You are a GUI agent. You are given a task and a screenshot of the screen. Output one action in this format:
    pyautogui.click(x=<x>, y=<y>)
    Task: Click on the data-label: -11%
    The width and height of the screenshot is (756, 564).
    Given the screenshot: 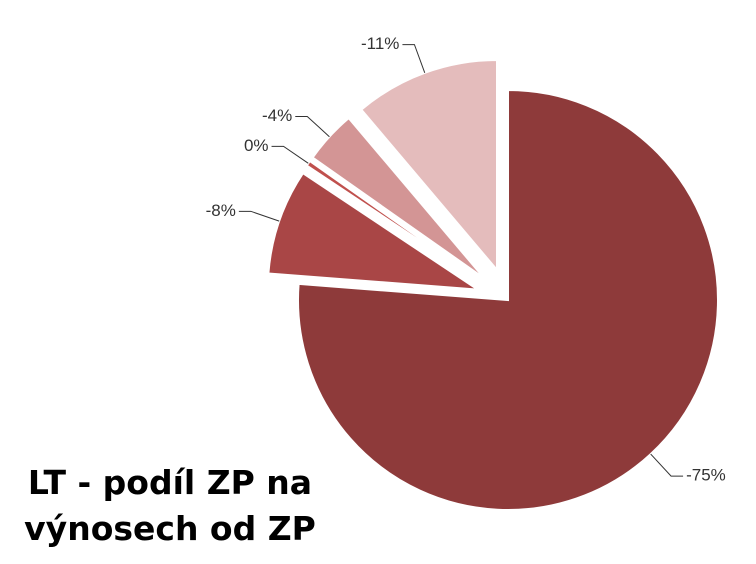 What is the action you would take?
    pyautogui.click(x=380, y=43)
    